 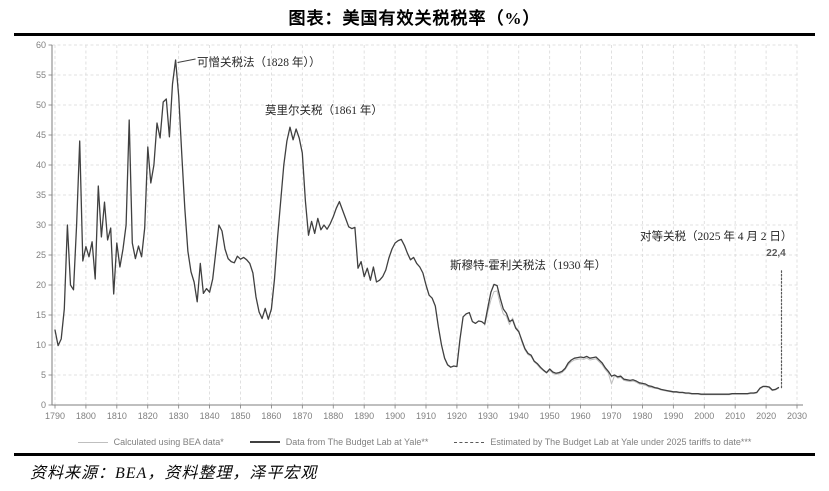 I want to click on svg-text: 1990, so click(x=673, y=416).